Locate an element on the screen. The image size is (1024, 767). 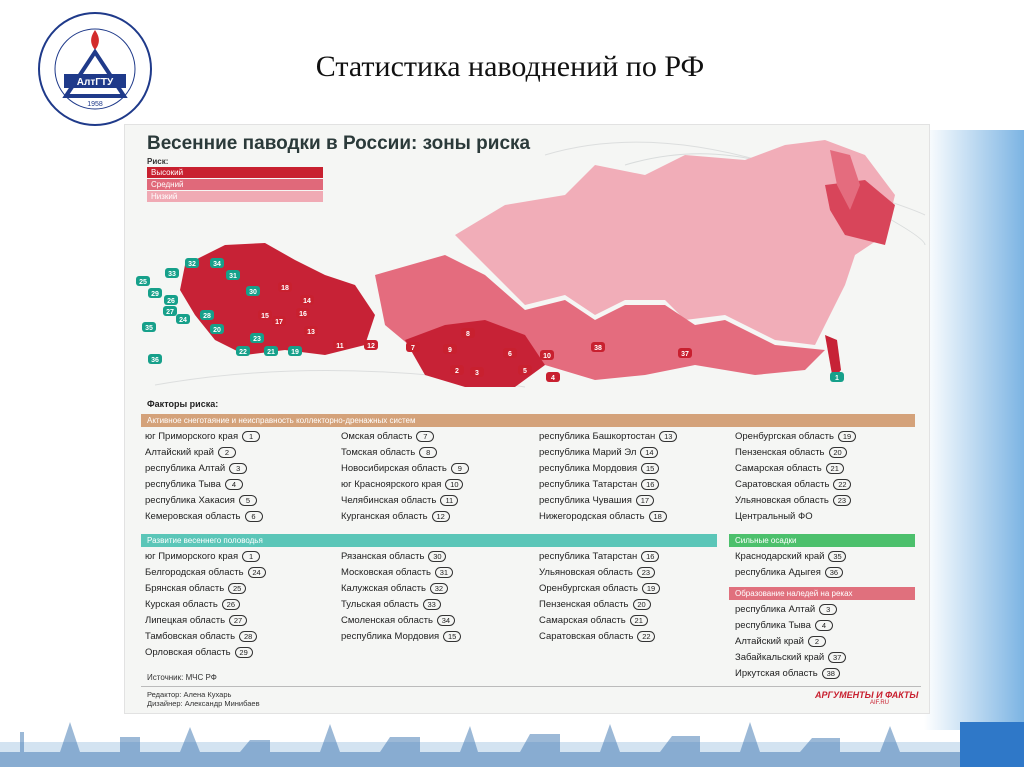
map-marker-number: 8 is located at coordinates (468, 334).